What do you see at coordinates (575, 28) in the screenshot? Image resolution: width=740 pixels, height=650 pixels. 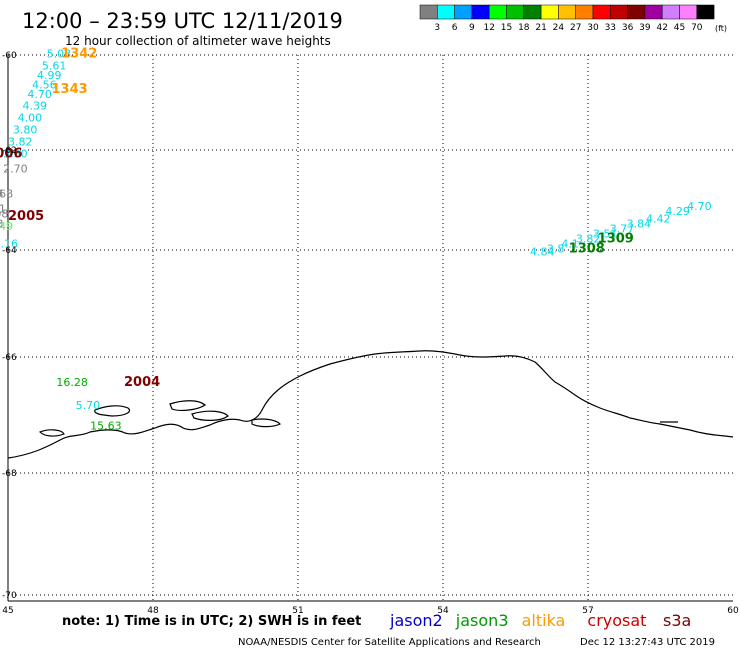 I see `legend-label: 27` at bounding box center [575, 28].